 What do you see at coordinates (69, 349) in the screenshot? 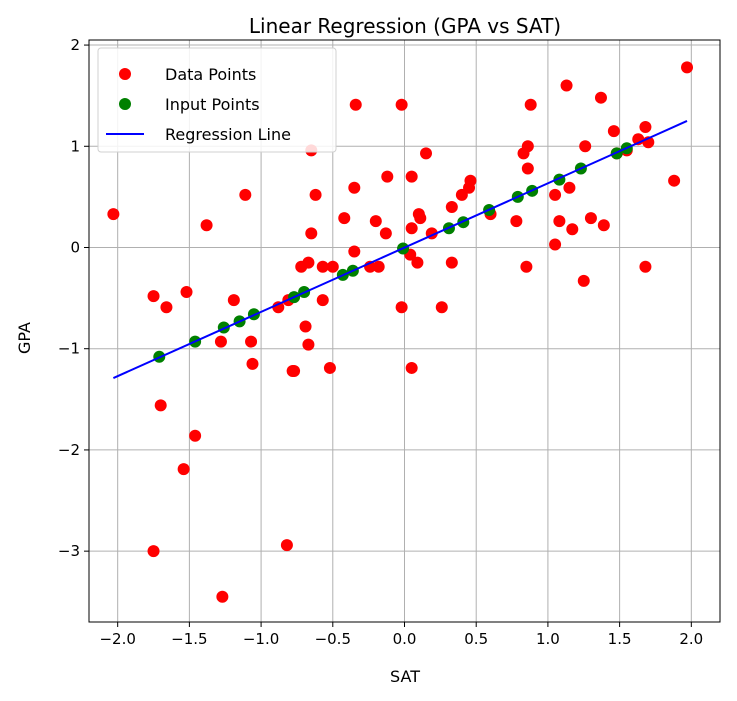
I see `y-tick-label: −1` at bounding box center [69, 349].